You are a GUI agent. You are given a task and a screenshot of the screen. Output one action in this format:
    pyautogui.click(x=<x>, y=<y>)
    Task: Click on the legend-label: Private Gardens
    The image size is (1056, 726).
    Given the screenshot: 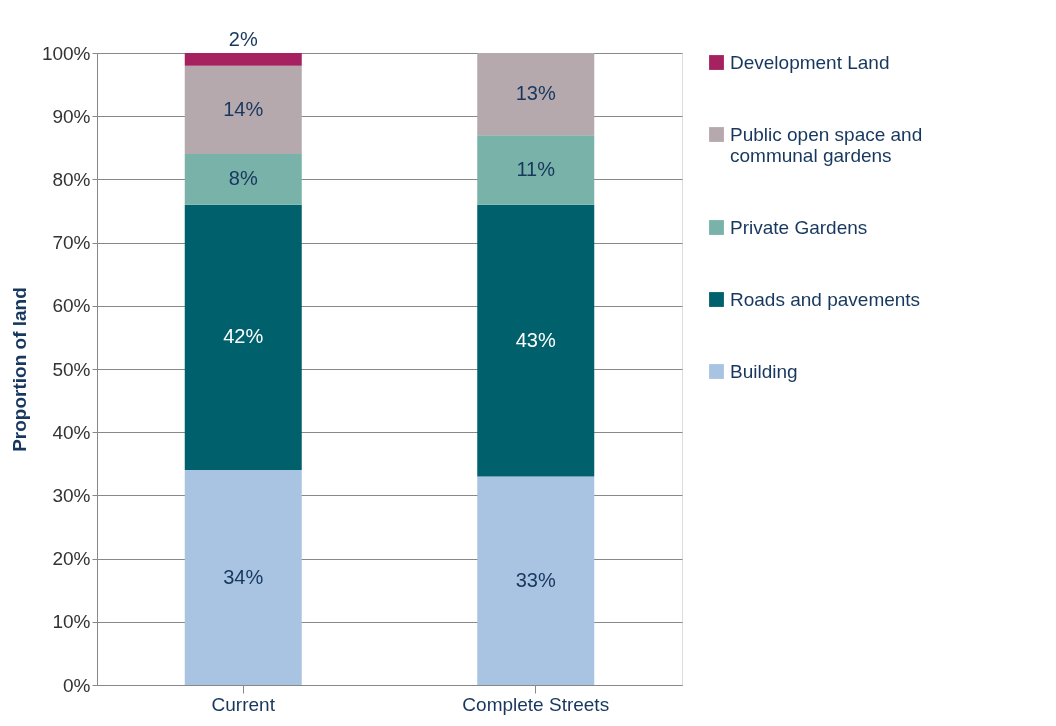 What is the action you would take?
    pyautogui.click(x=799, y=227)
    